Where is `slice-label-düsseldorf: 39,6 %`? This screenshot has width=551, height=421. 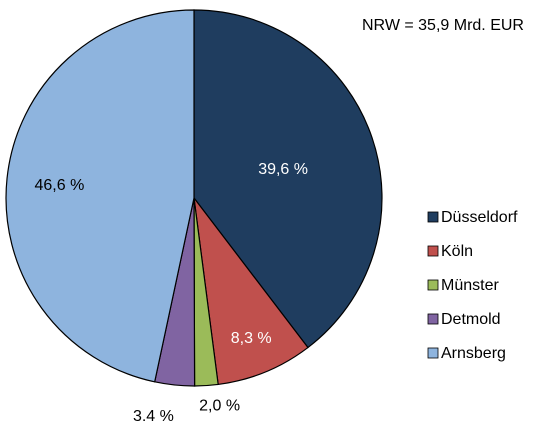
slice-label-düsseldorf: 39,6 % is located at coordinates (283, 169).